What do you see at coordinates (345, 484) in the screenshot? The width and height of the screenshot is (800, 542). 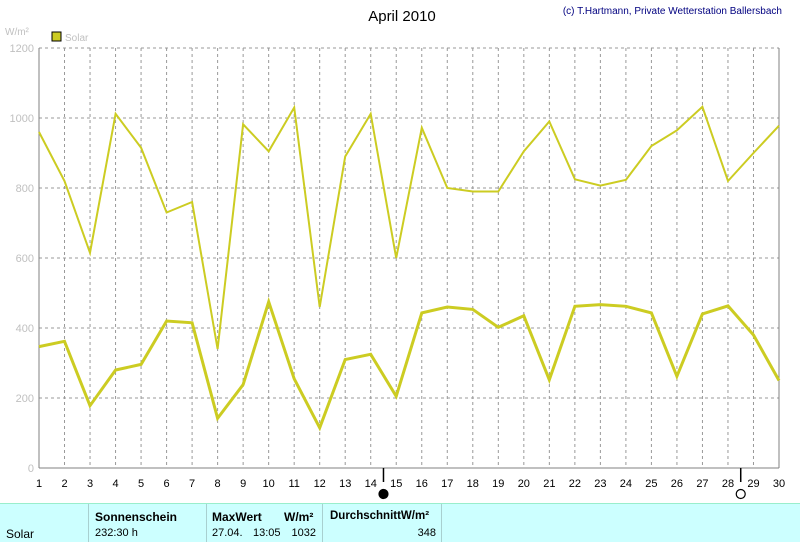 I see `x-tick-label: 13` at bounding box center [345, 484].